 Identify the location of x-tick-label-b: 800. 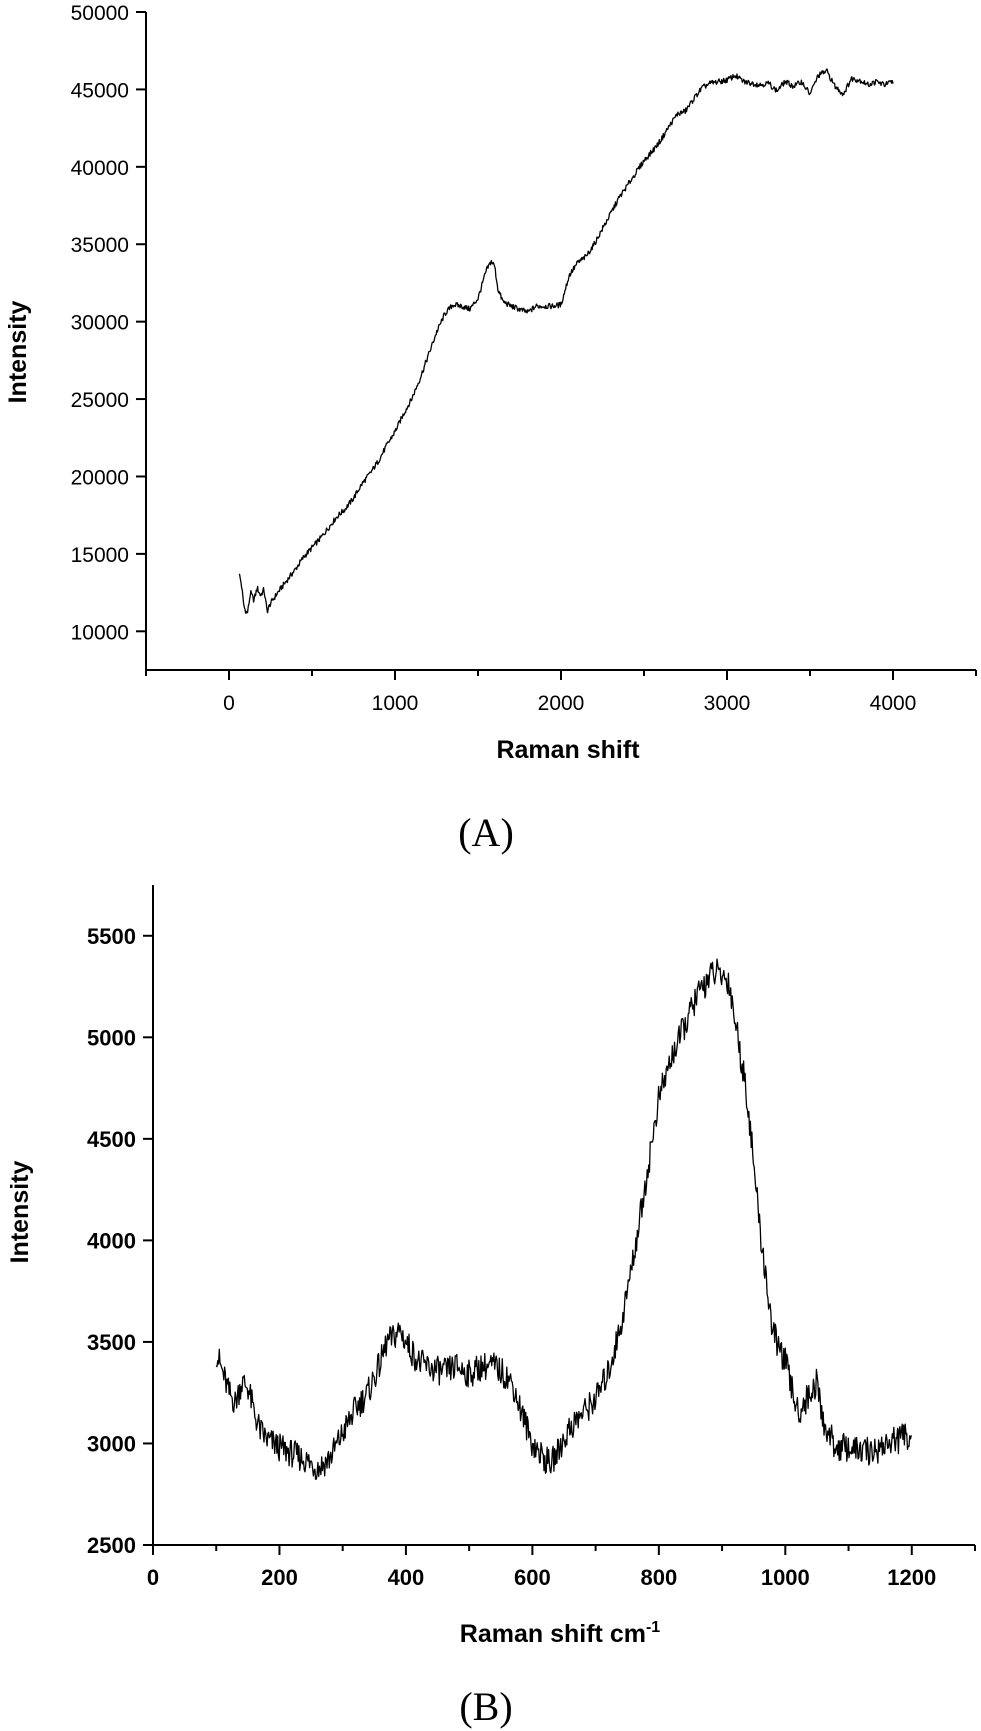
(658, 1577).